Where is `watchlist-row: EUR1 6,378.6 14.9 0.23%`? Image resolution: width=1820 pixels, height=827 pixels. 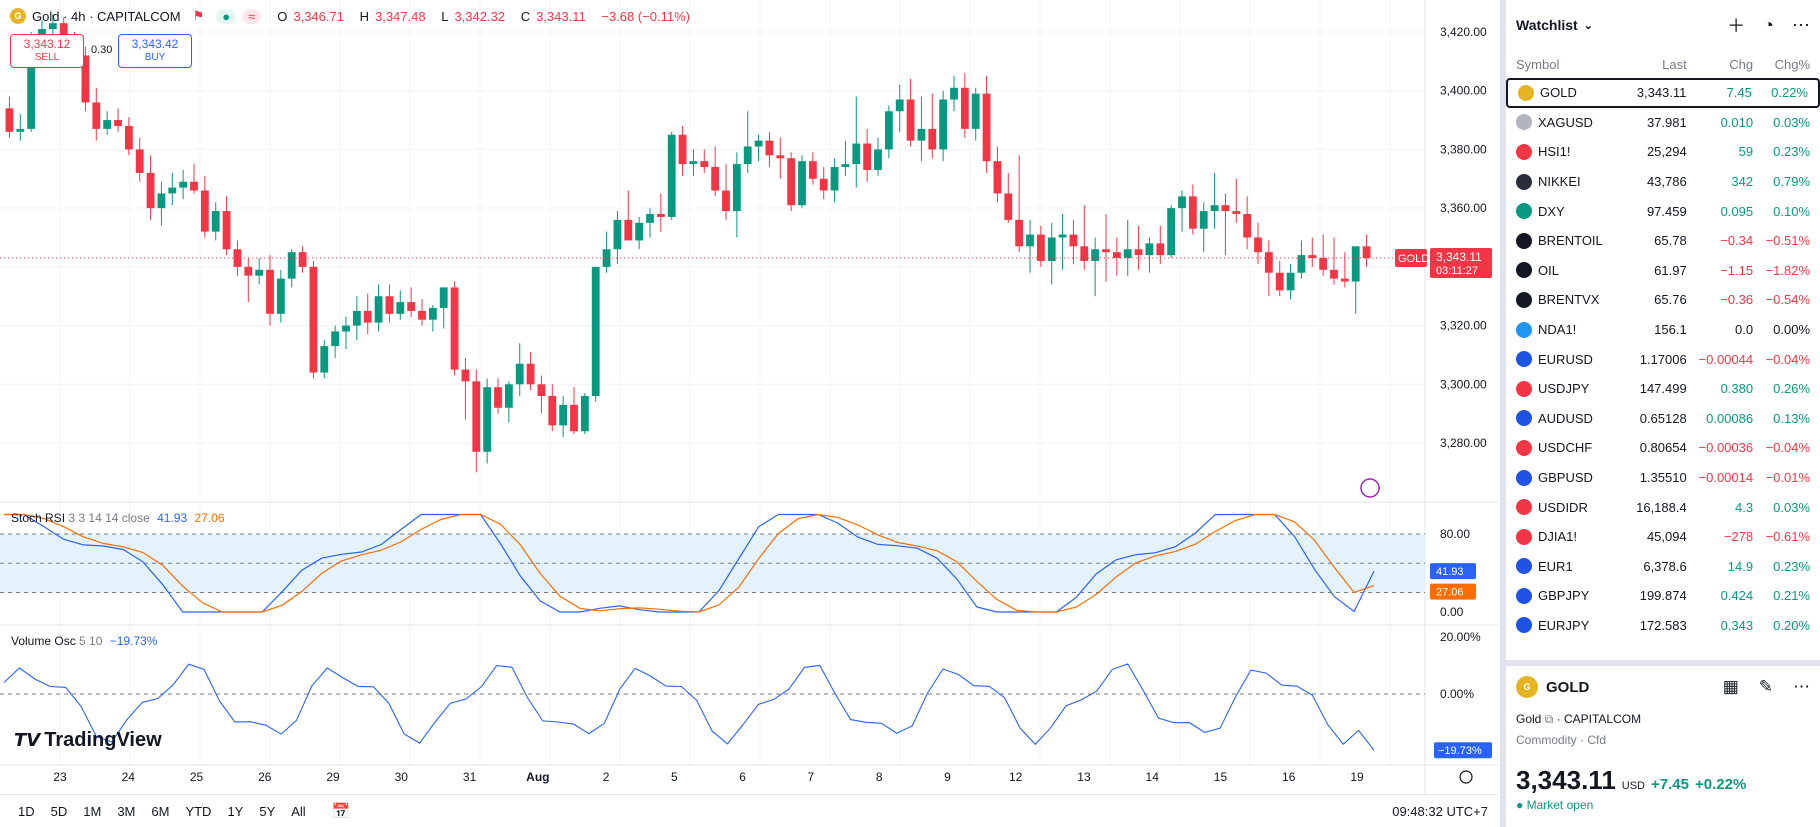 watchlist-row: EUR1 6,378.6 14.9 0.23% is located at coordinates (1663, 567).